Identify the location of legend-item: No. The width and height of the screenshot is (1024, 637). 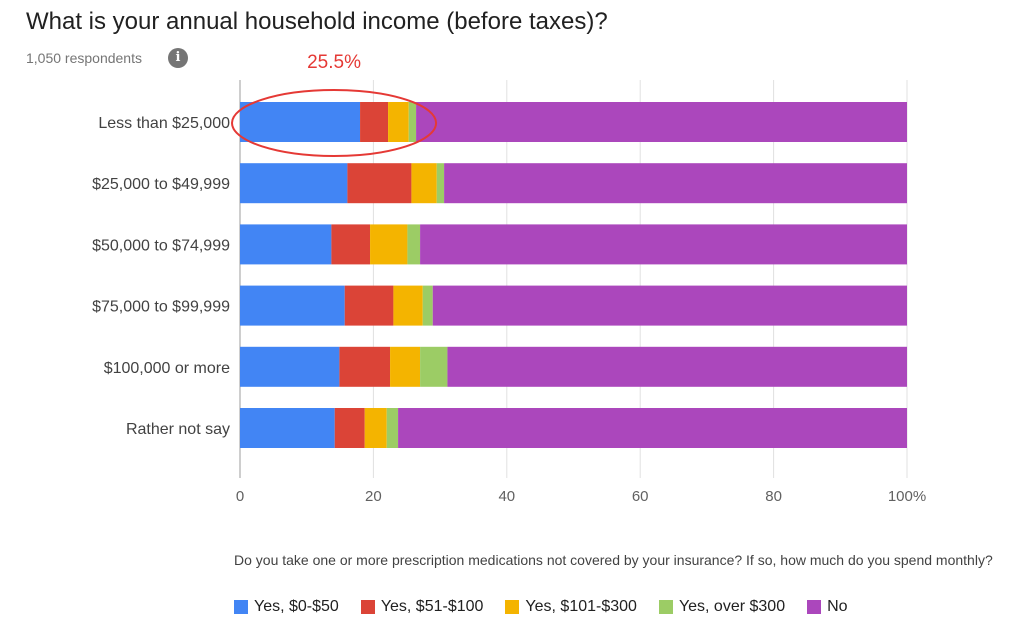
(827, 607).